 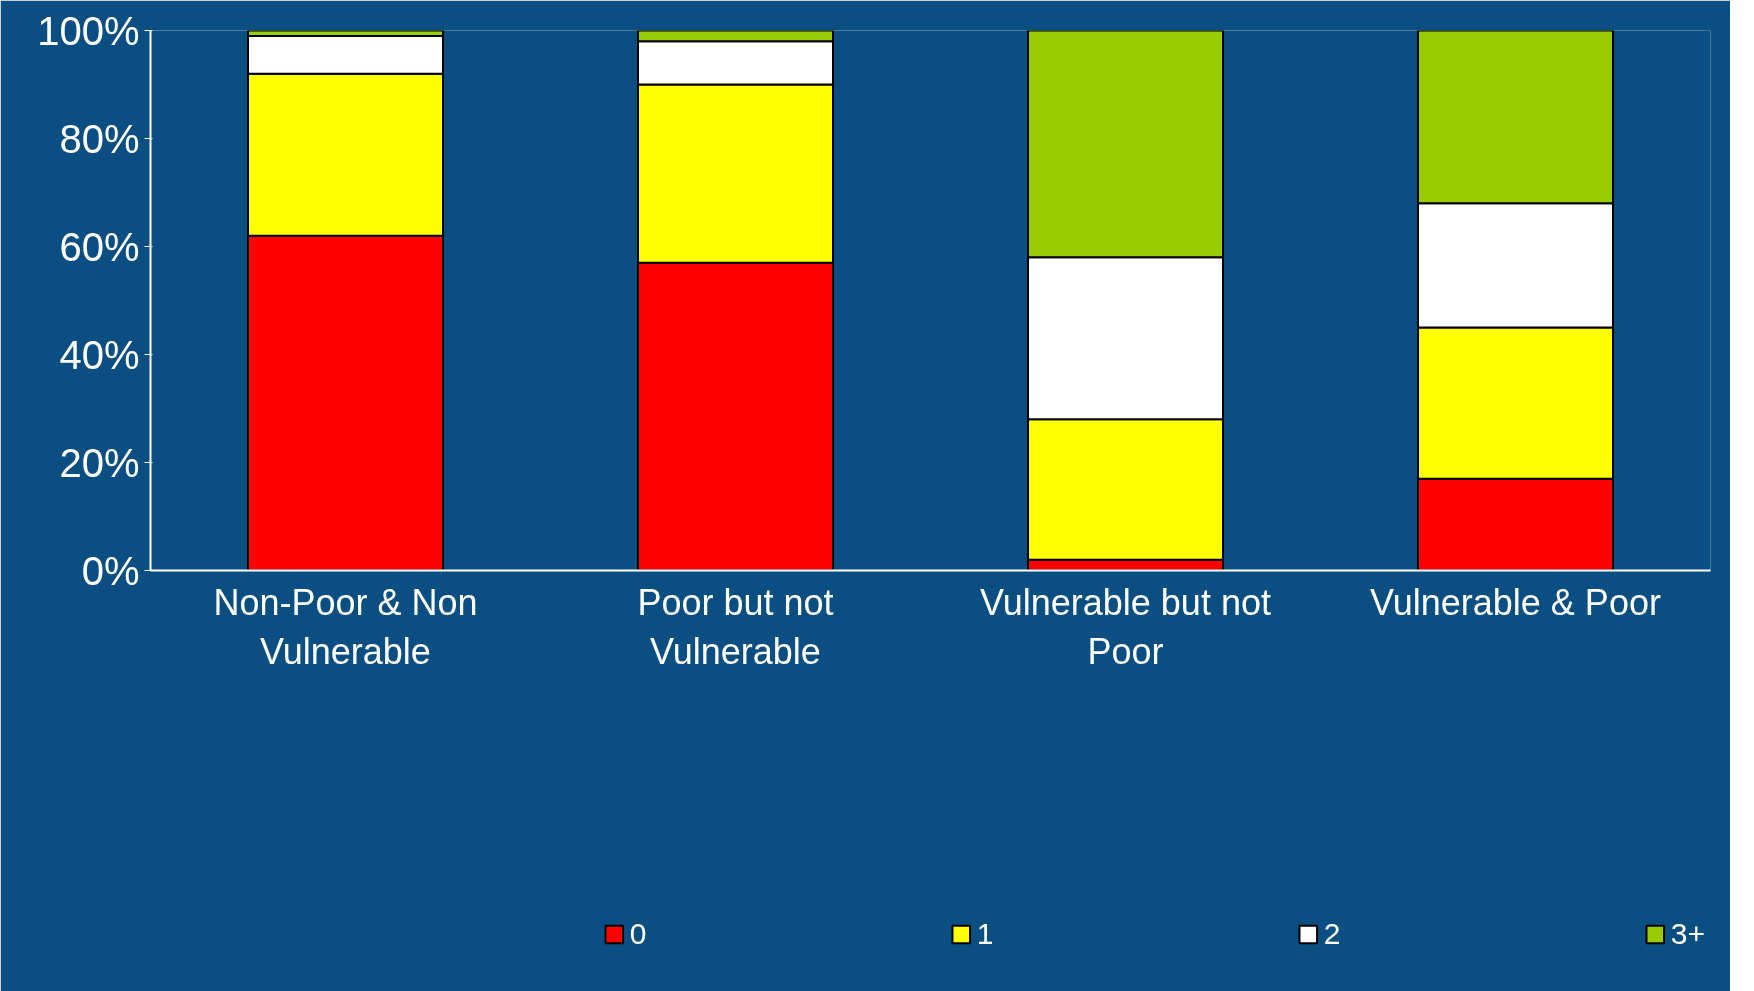 I want to click on legend-label: 0, so click(x=638, y=934).